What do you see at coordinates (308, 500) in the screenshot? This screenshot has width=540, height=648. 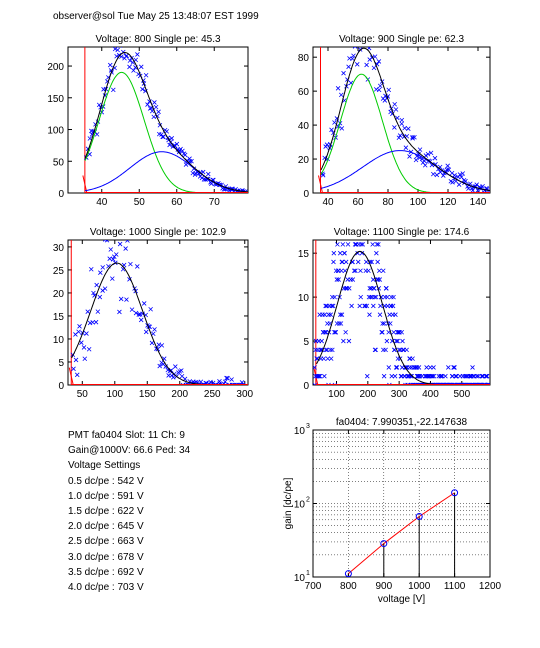 I see `y-tick-exponent: 2` at bounding box center [308, 500].